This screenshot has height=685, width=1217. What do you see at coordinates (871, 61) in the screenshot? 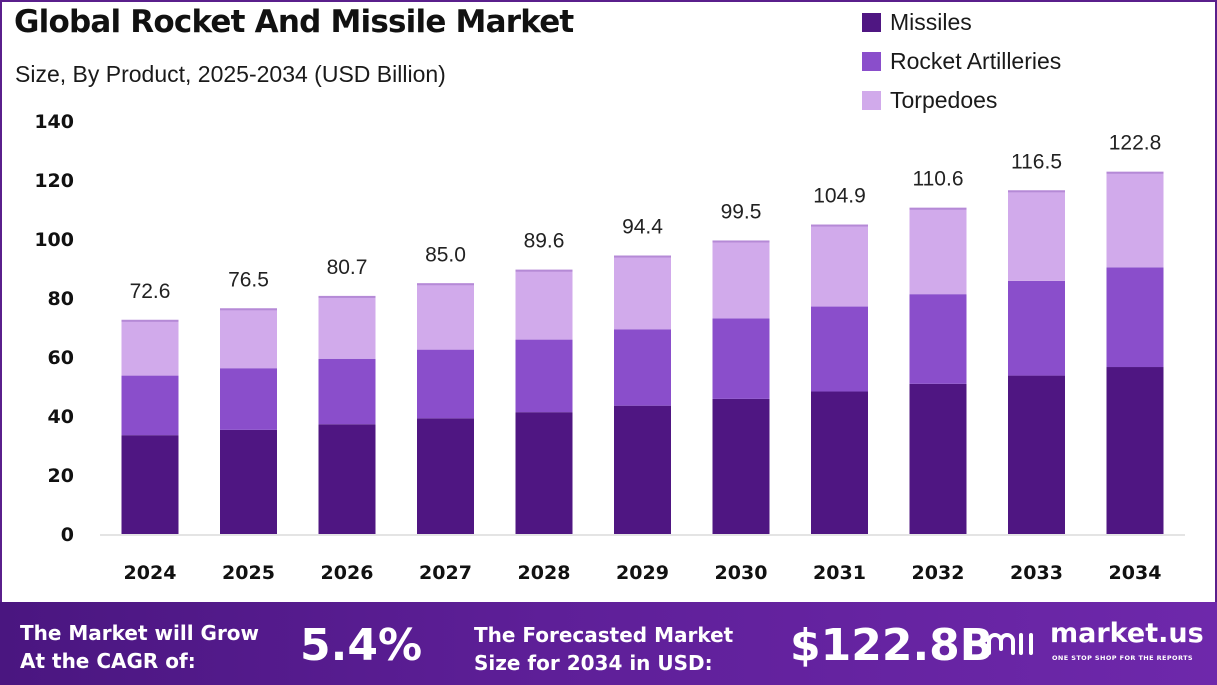
I see `legend-swatch-rocket-artilleries` at bounding box center [871, 61].